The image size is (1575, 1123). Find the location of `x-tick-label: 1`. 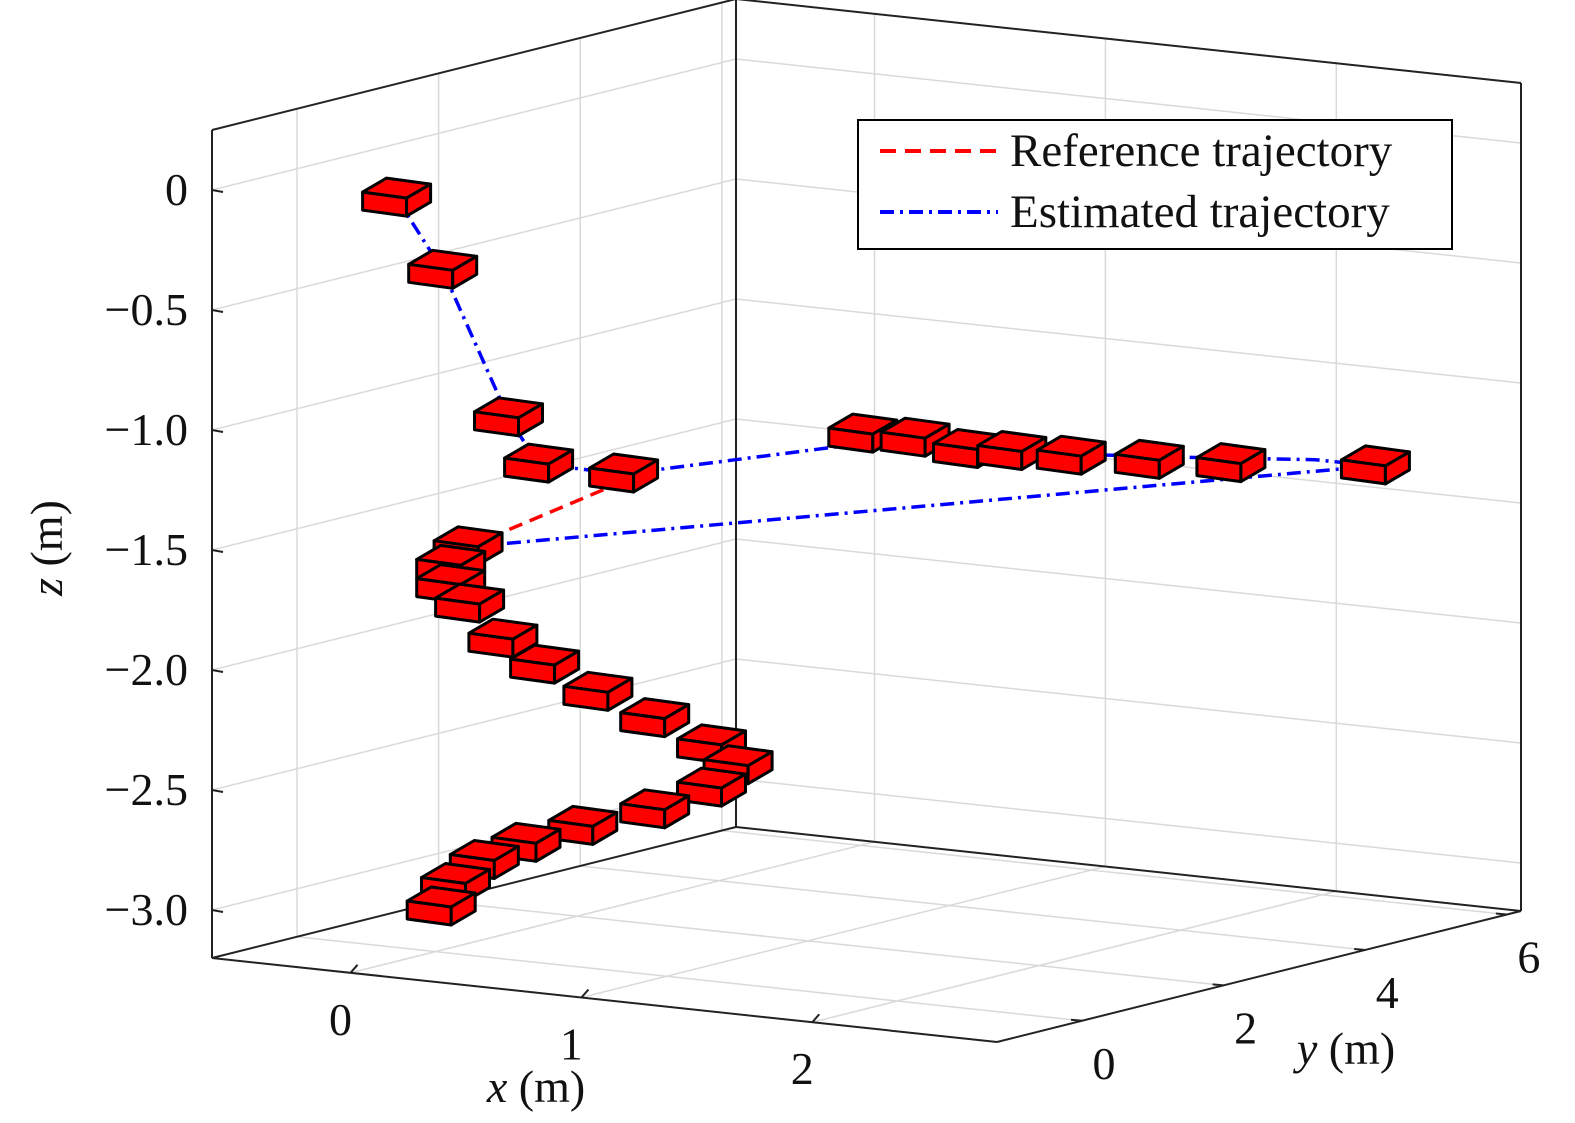

x-tick-label: 1 is located at coordinates (571, 1044).